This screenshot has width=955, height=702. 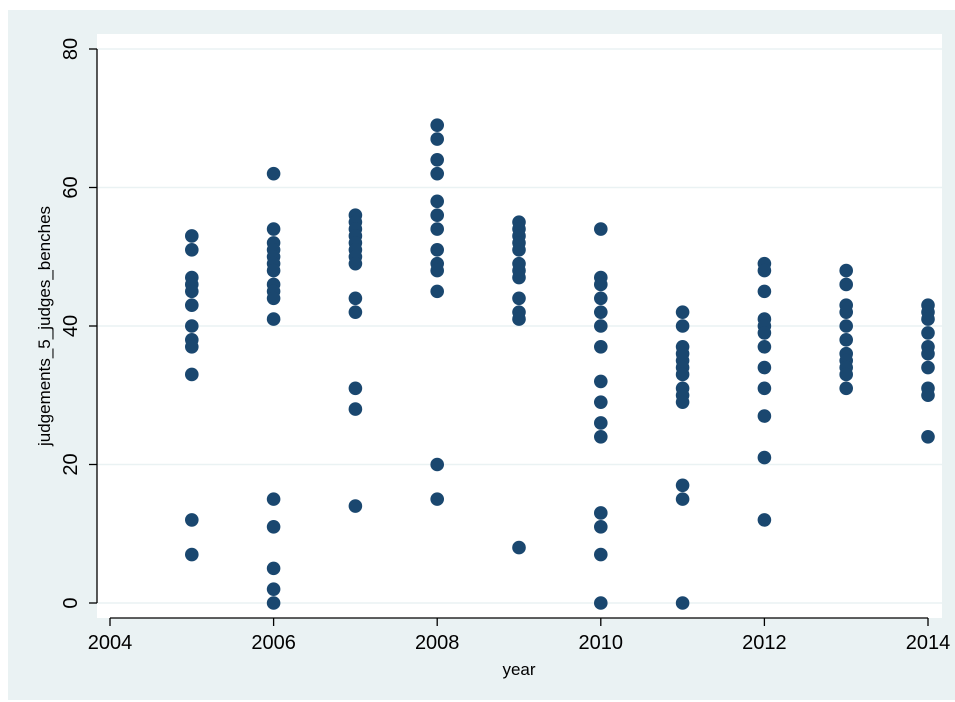 I want to click on y-tick-label: 80, so click(x=71, y=49).